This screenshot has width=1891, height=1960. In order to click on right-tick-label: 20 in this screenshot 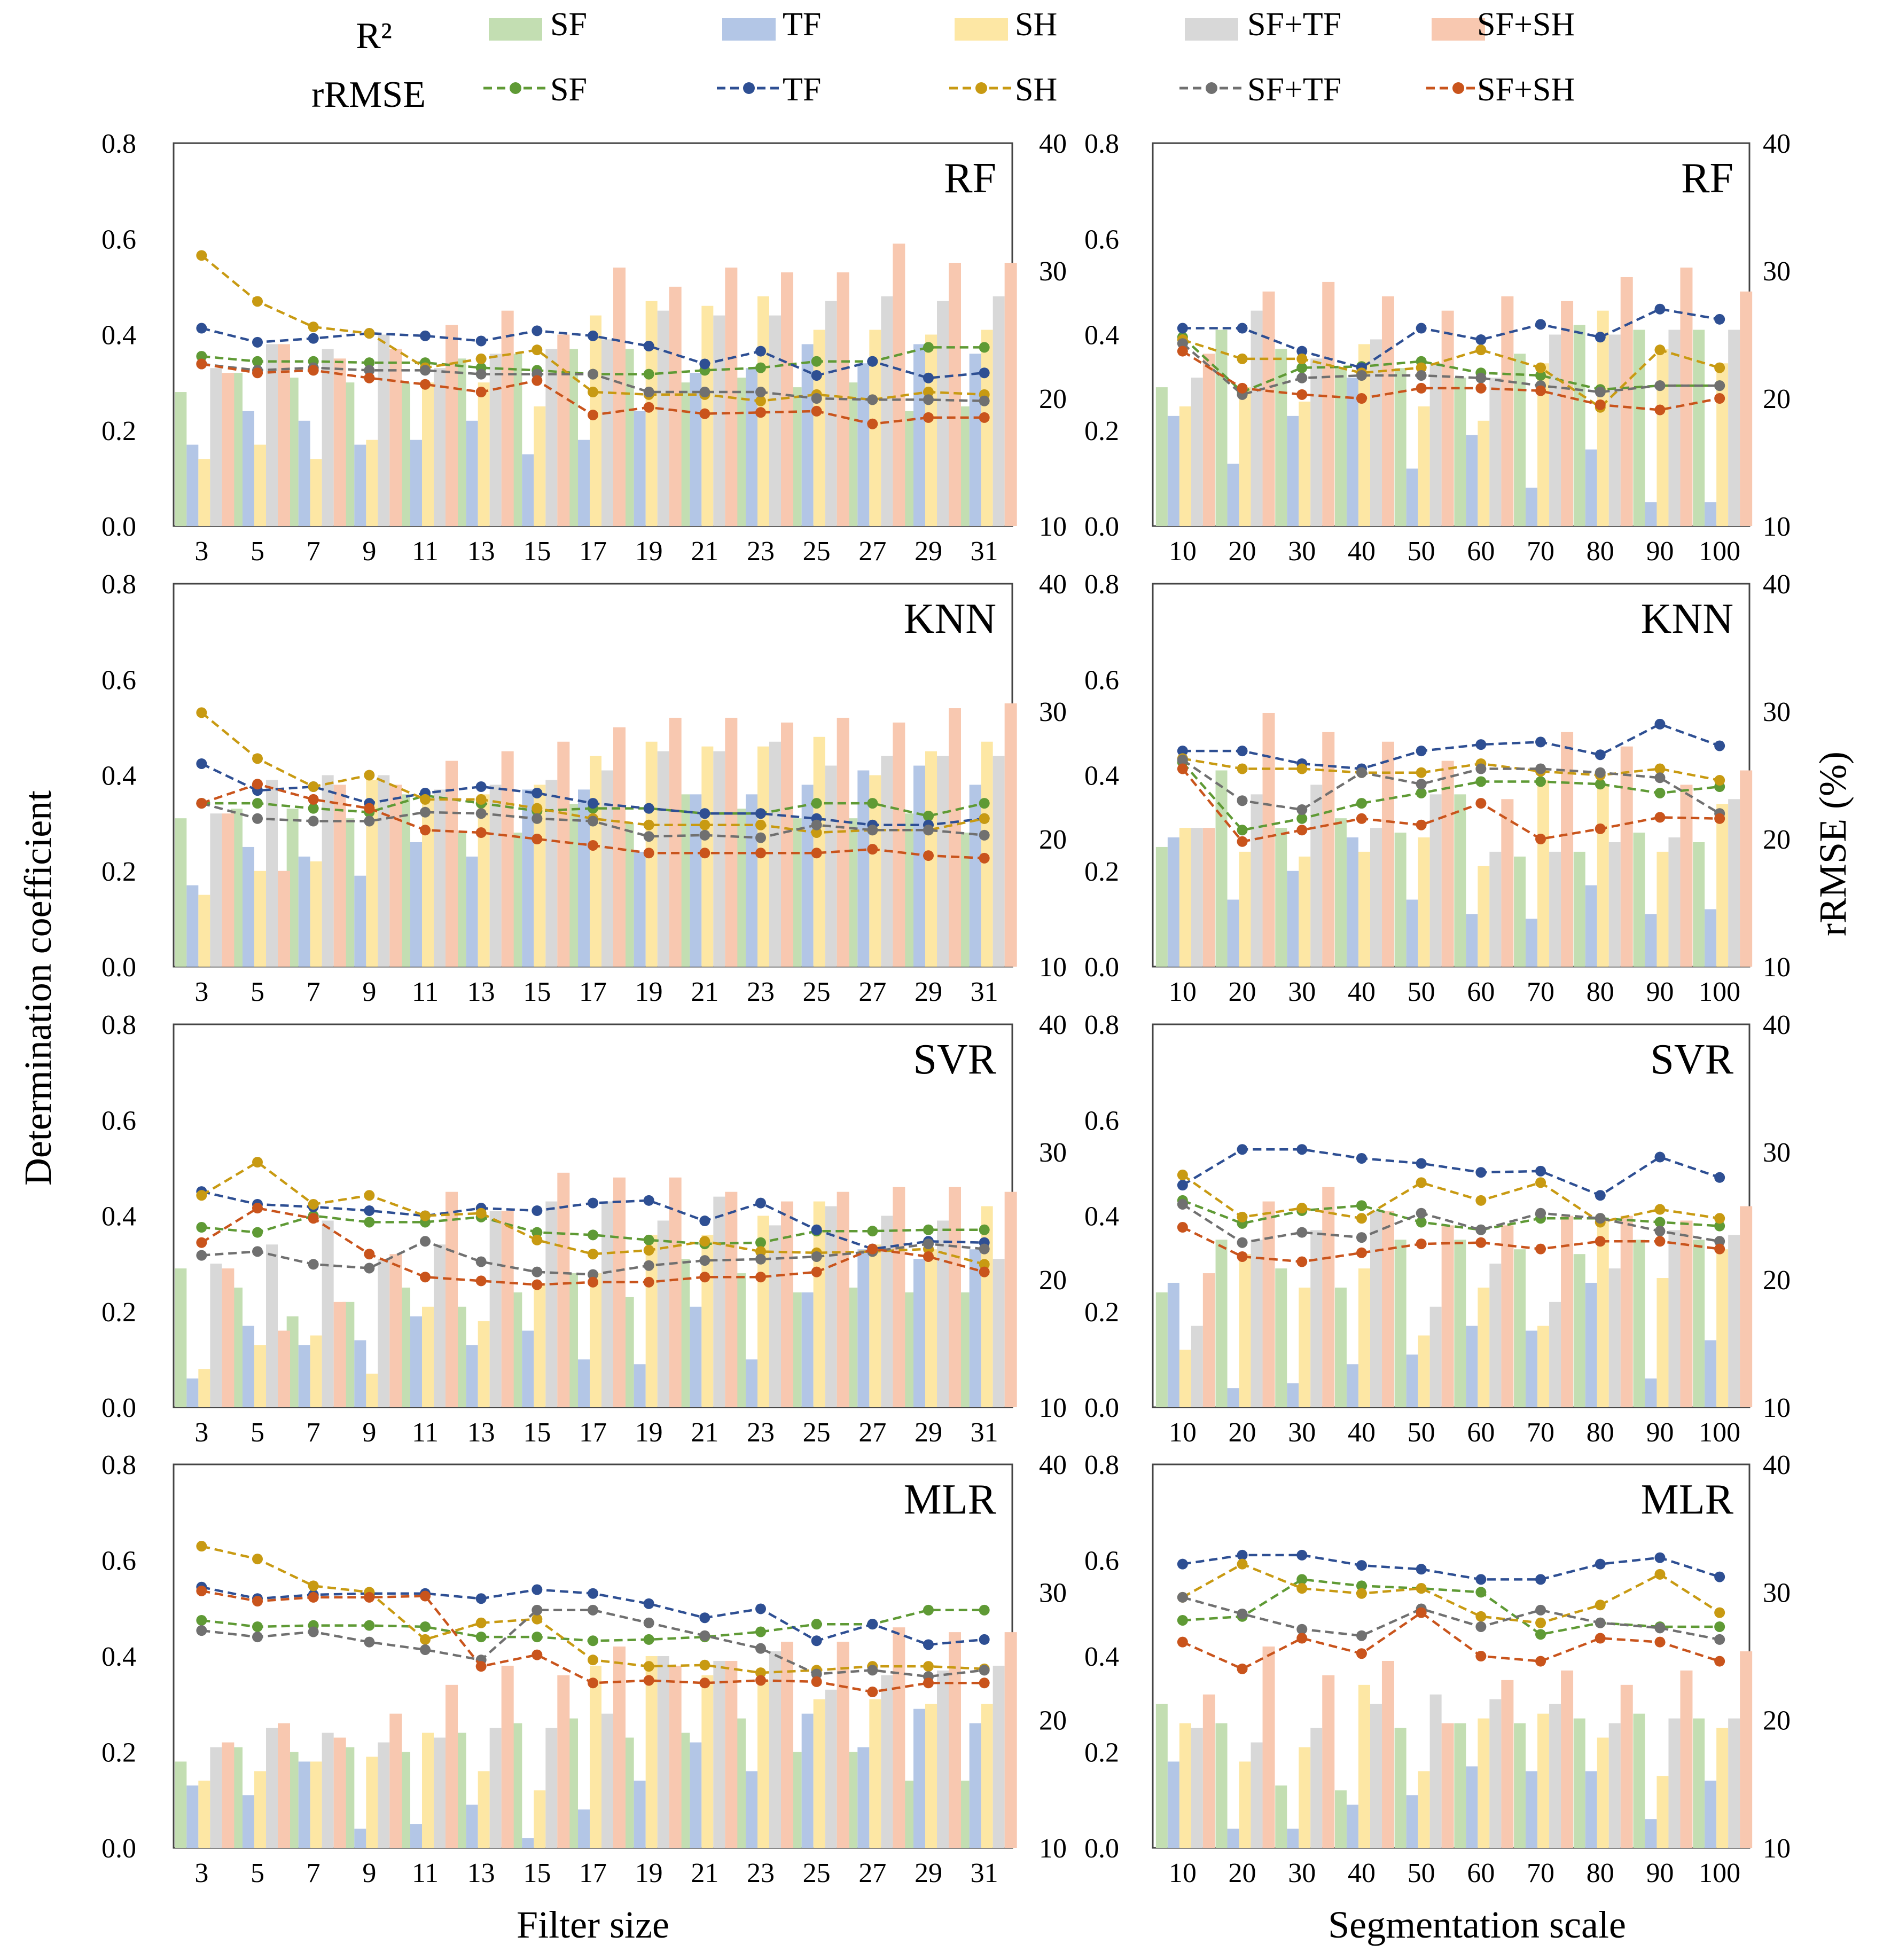, I will do `click(1053, 1280)`.